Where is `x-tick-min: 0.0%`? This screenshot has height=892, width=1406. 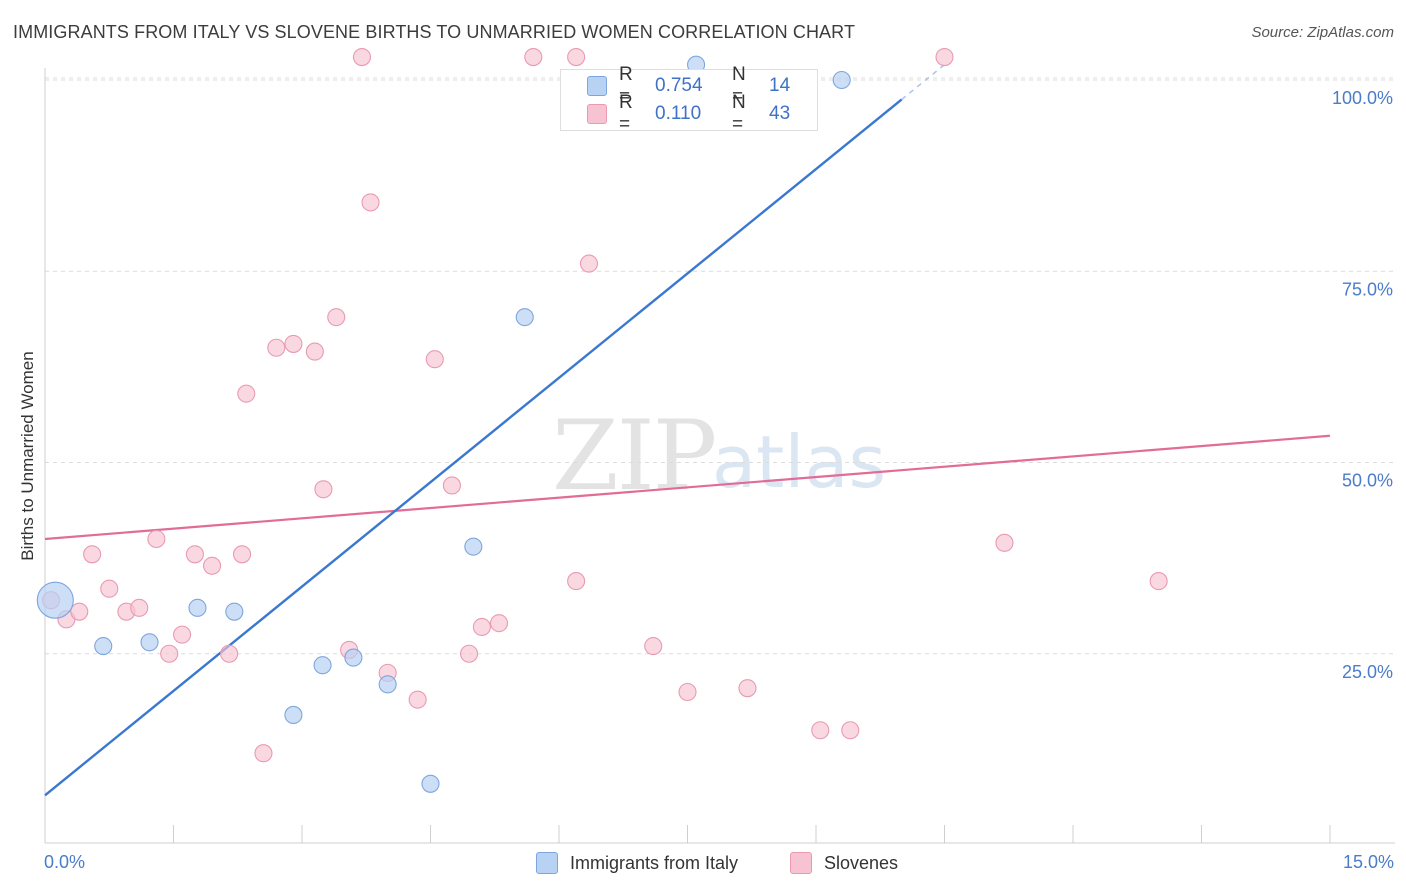 x-tick-min: 0.0% is located at coordinates (65, 862).